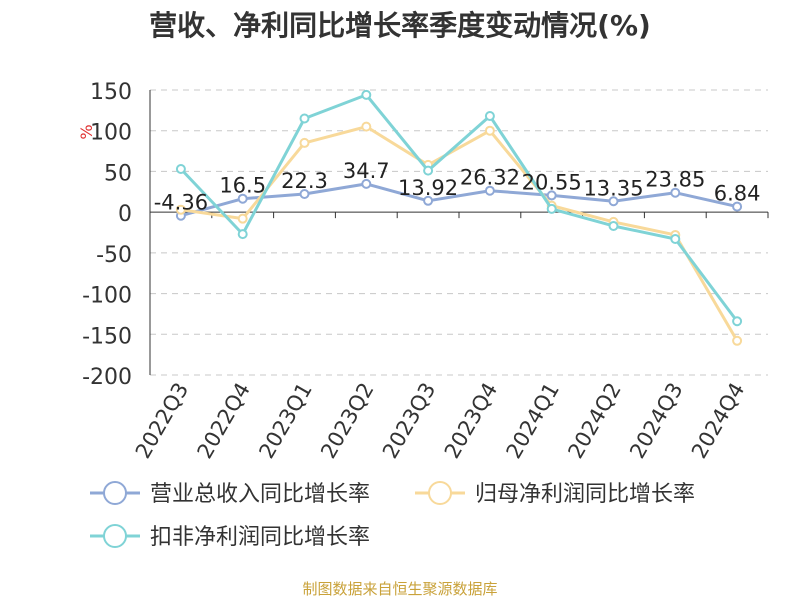 Image resolution: width=800 pixels, height=600 pixels. Describe the element at coordinates (366, 171) in the screenshot. I see `data-label: 34.7` at that location.